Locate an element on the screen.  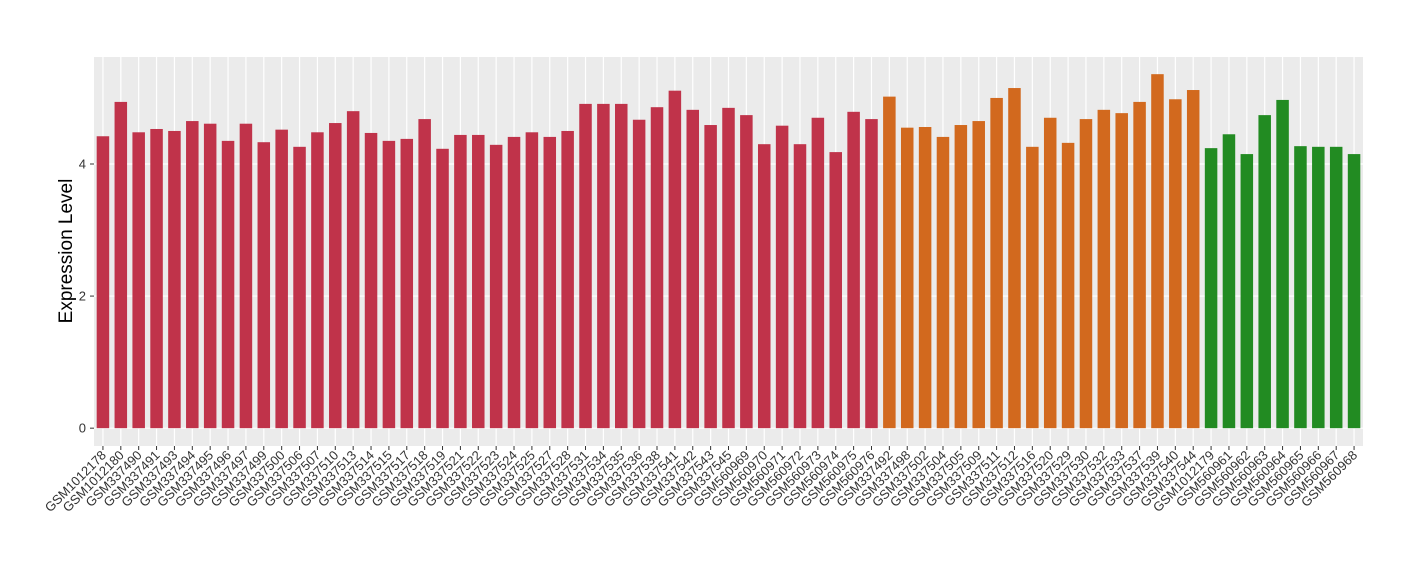
y-axis-title: Expression Level is located at coordinates (66, 251).